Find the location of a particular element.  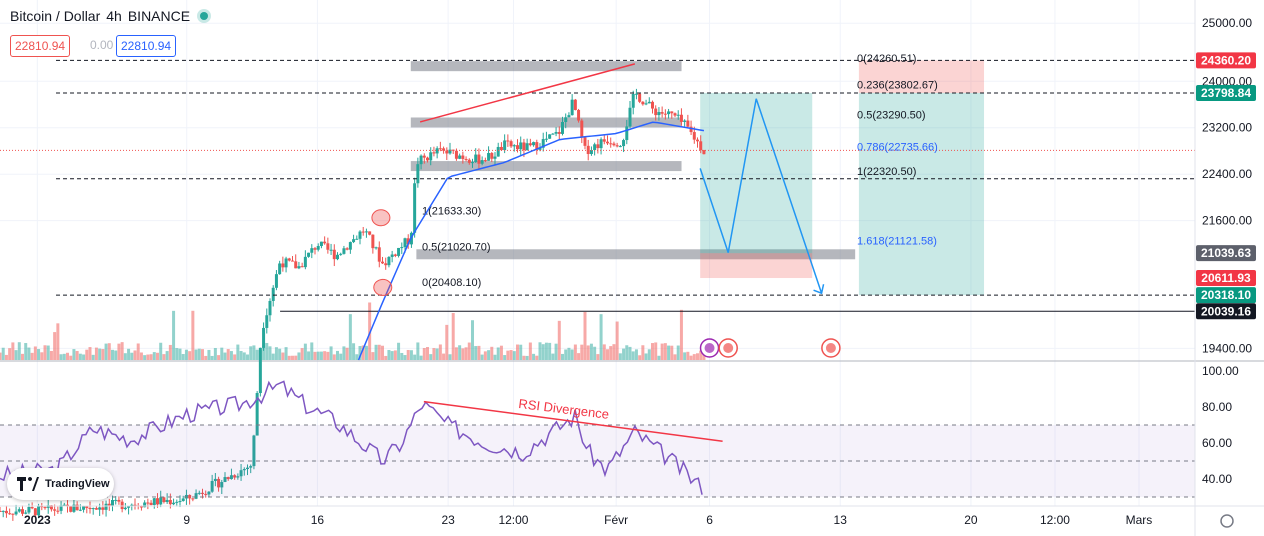

tradingview-watermark: TradingView is located at coordinates (60, 484).